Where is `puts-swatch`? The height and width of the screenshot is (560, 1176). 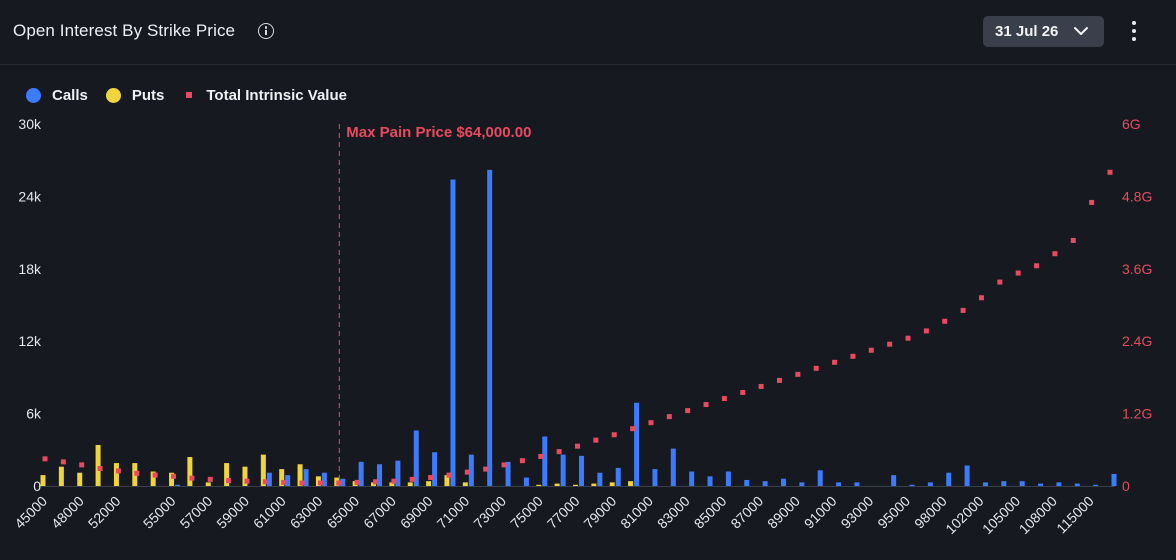 puts-swatch is located at coordinates (113, 95).